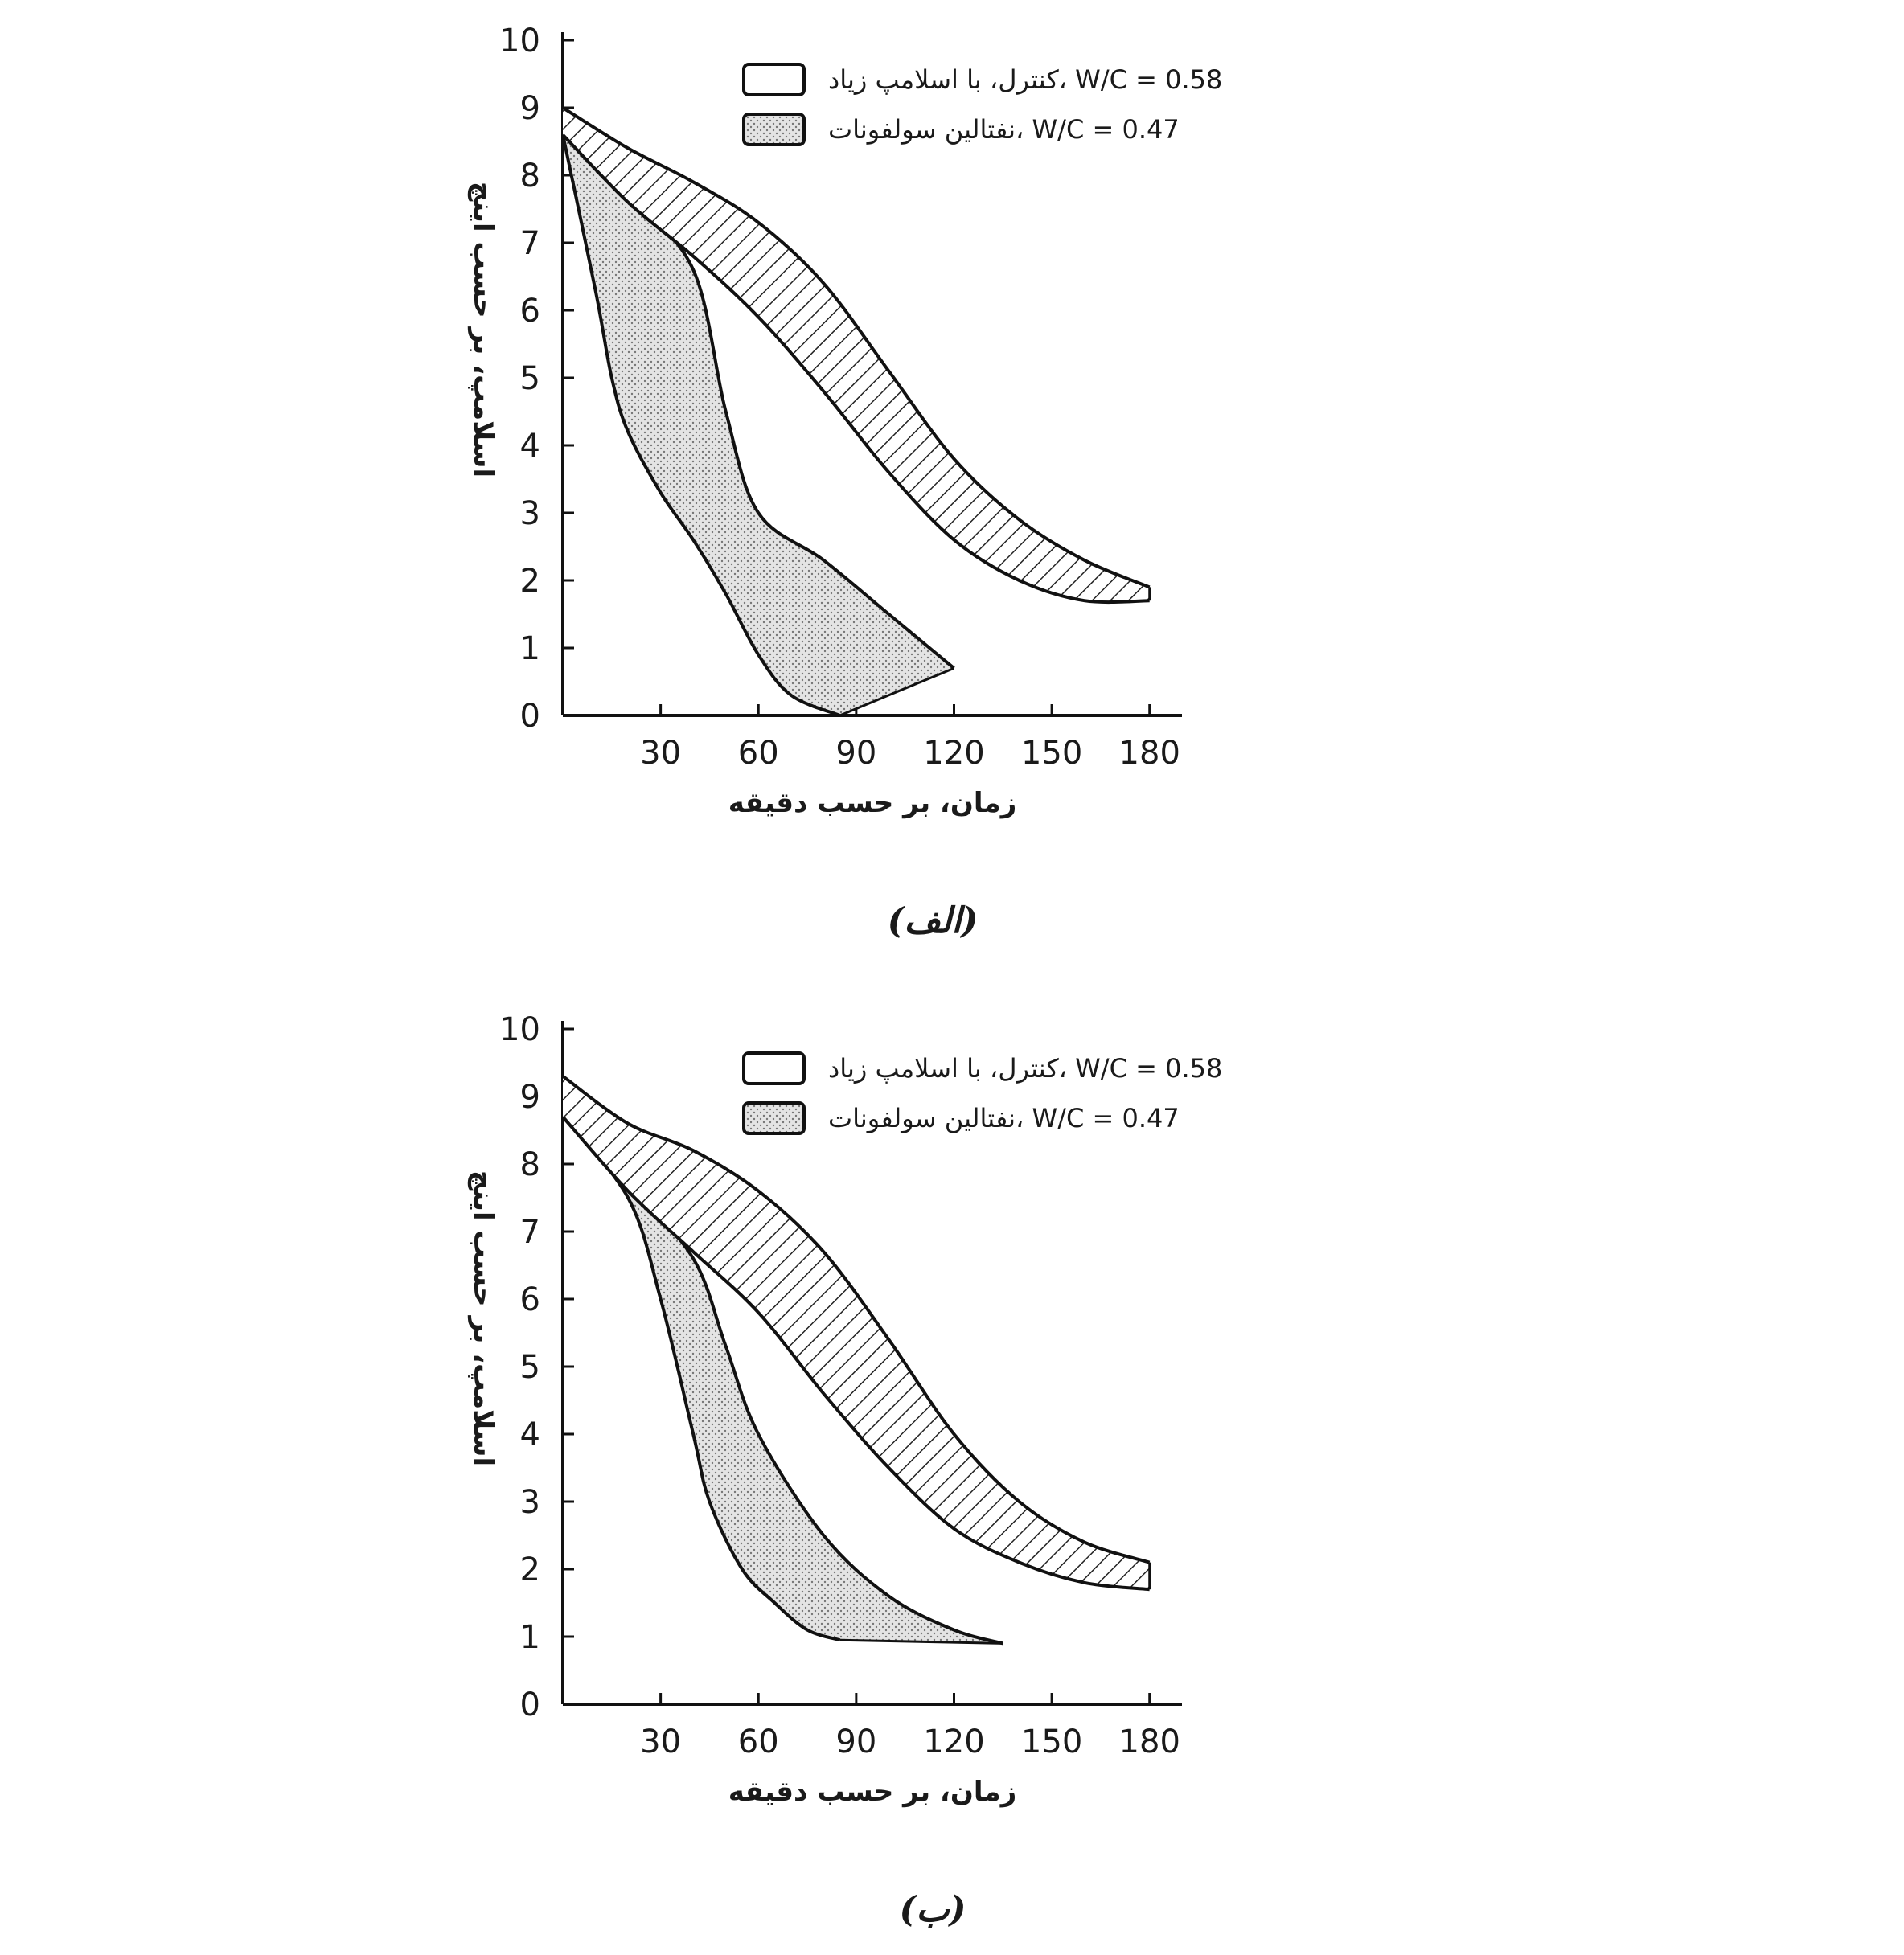 This screenshot has height=1955, width=1904. Describe the element at coordinates (933, 920) in the screenshot. I see `figure-caption: (الف)` at that location.